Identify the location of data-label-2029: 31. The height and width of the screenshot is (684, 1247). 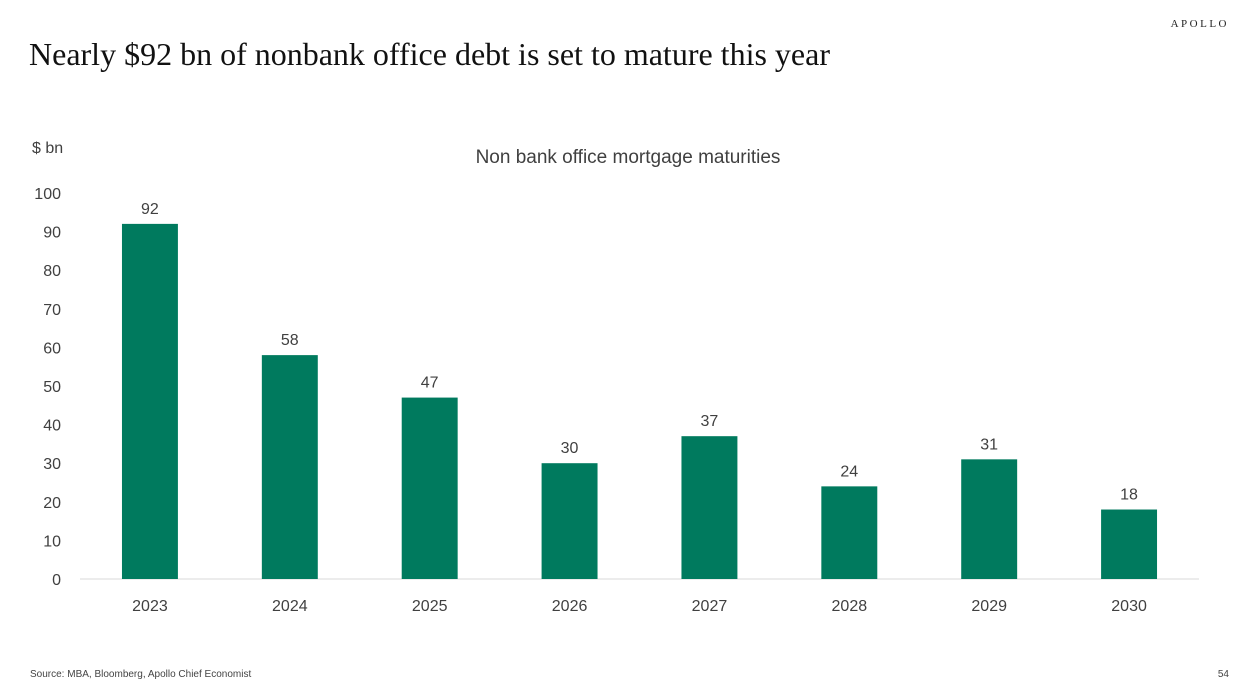
(989, 444).